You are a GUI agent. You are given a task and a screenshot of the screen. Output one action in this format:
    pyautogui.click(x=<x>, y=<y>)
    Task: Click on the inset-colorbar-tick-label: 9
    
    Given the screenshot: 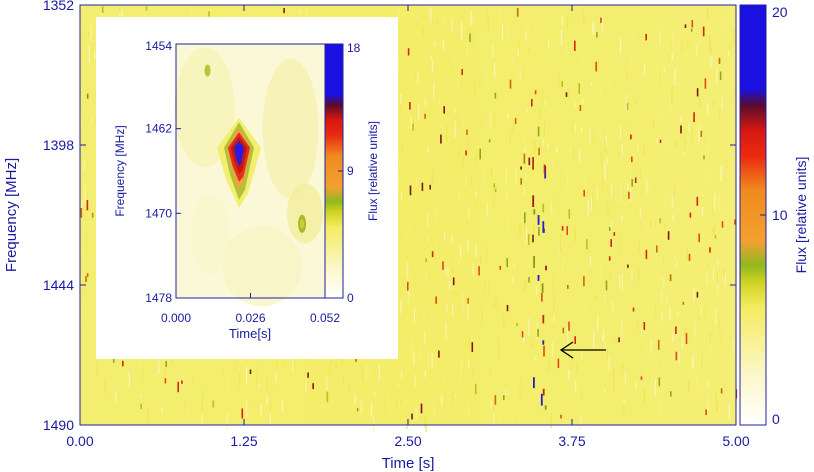 What is the action you would take?
    pyautogui.click(x=350, y=171)
    